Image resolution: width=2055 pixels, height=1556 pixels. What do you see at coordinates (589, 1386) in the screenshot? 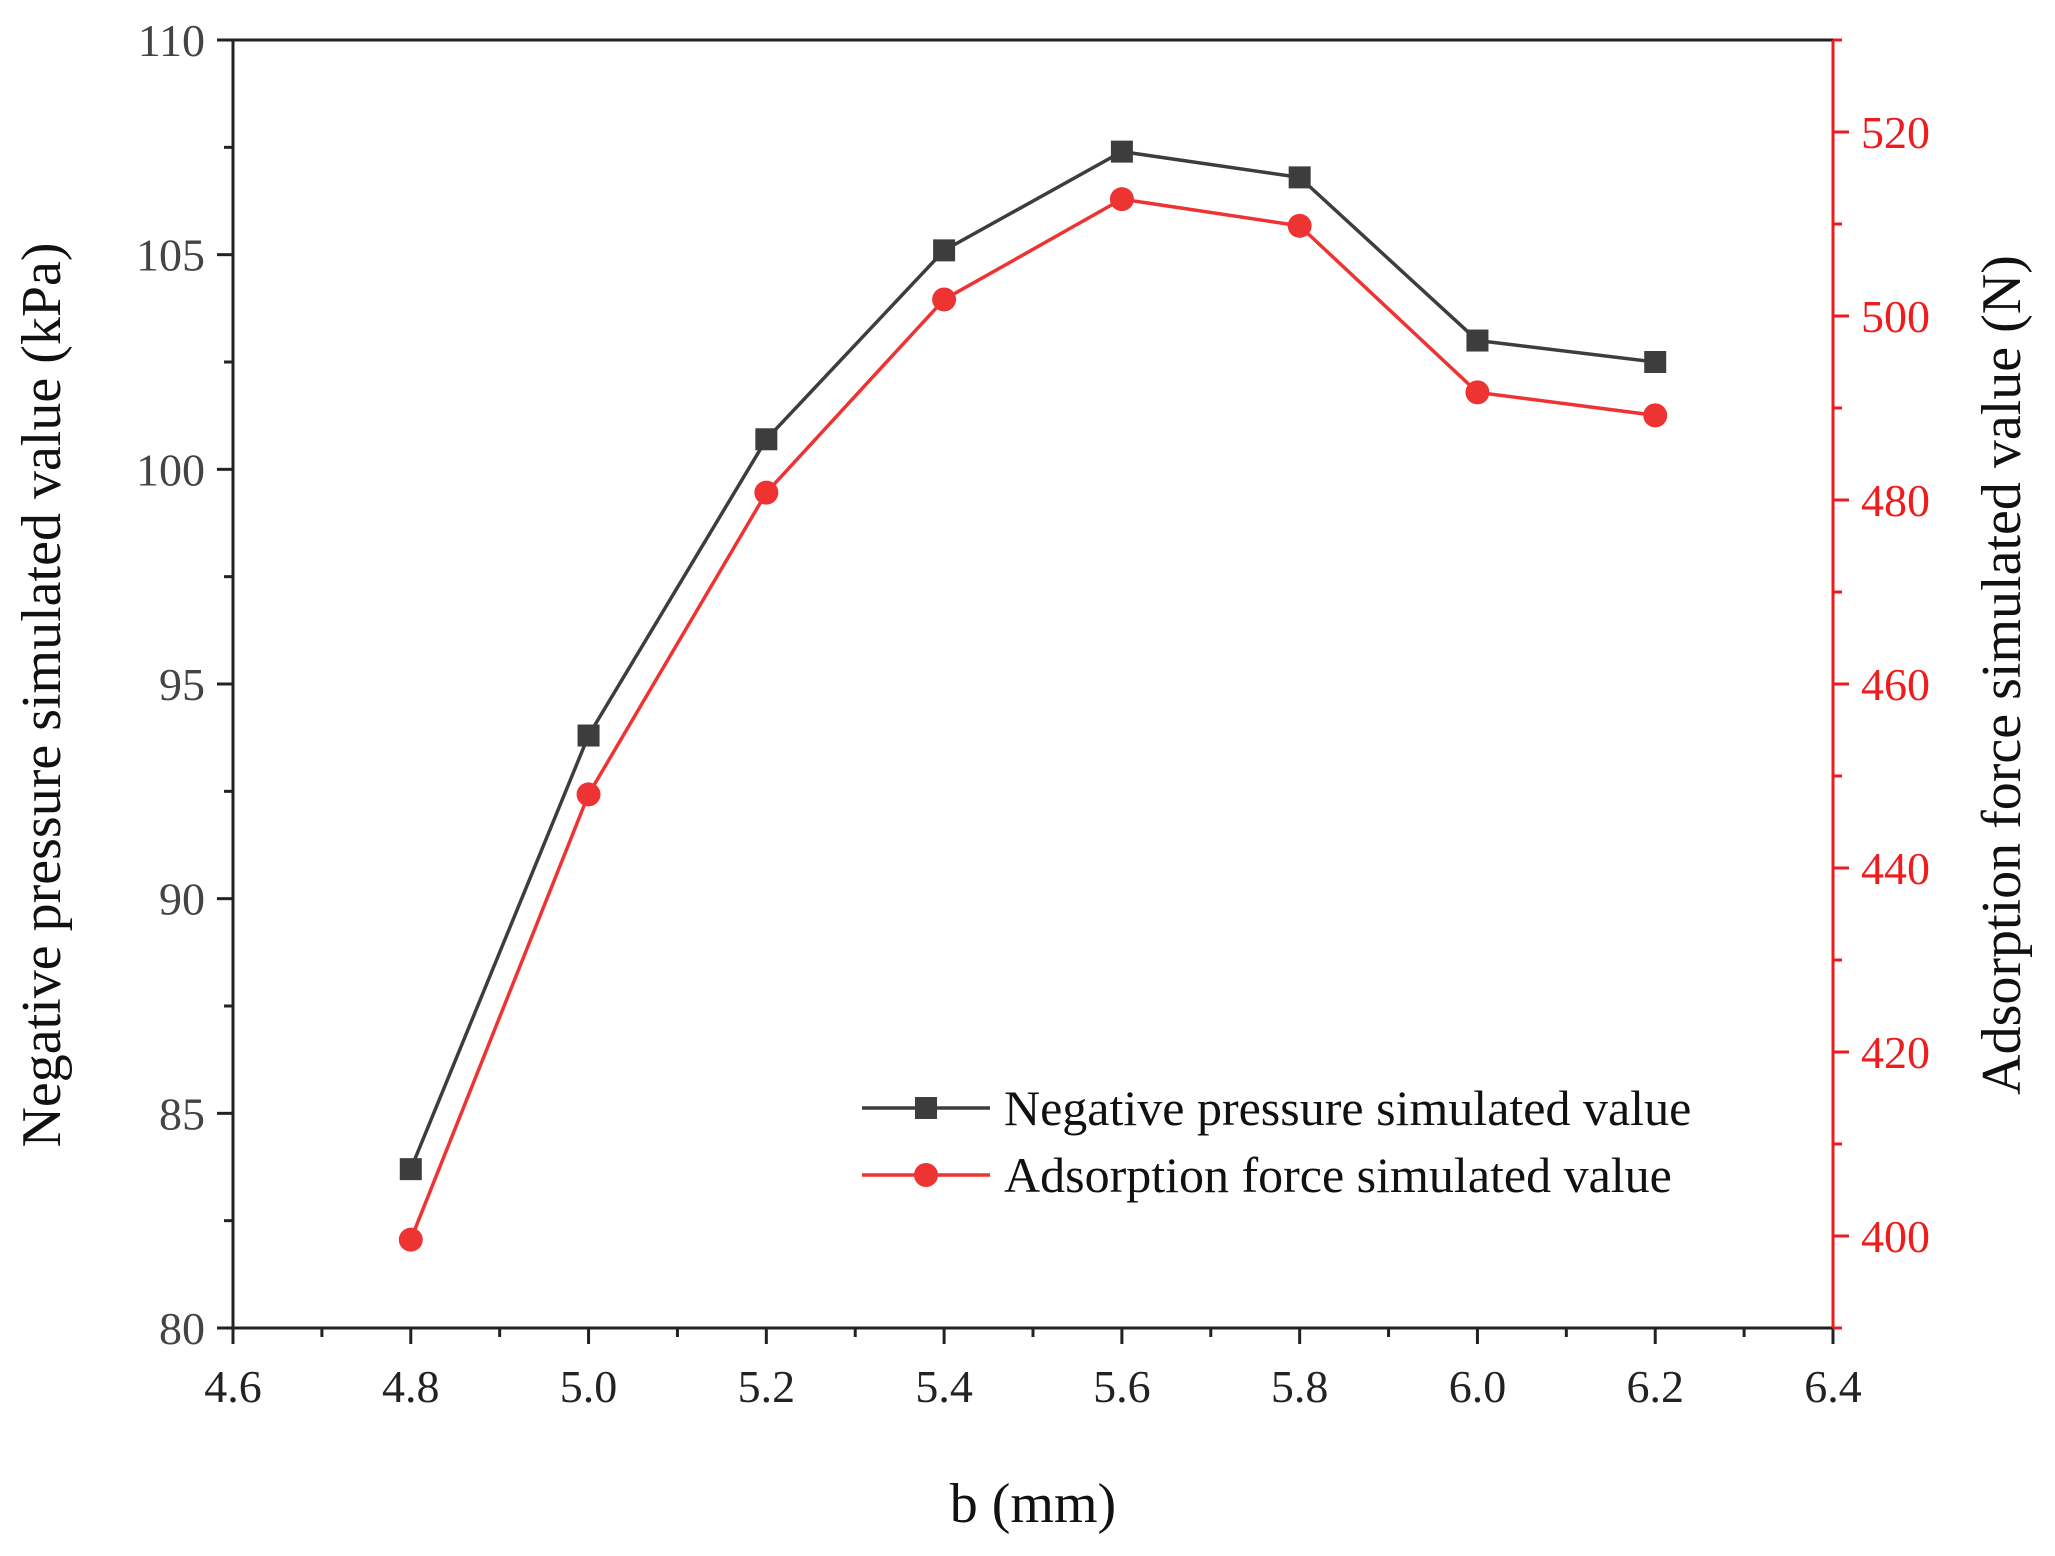
I see `x-tick-label: 5.0` at bounding box center [589, 1386].